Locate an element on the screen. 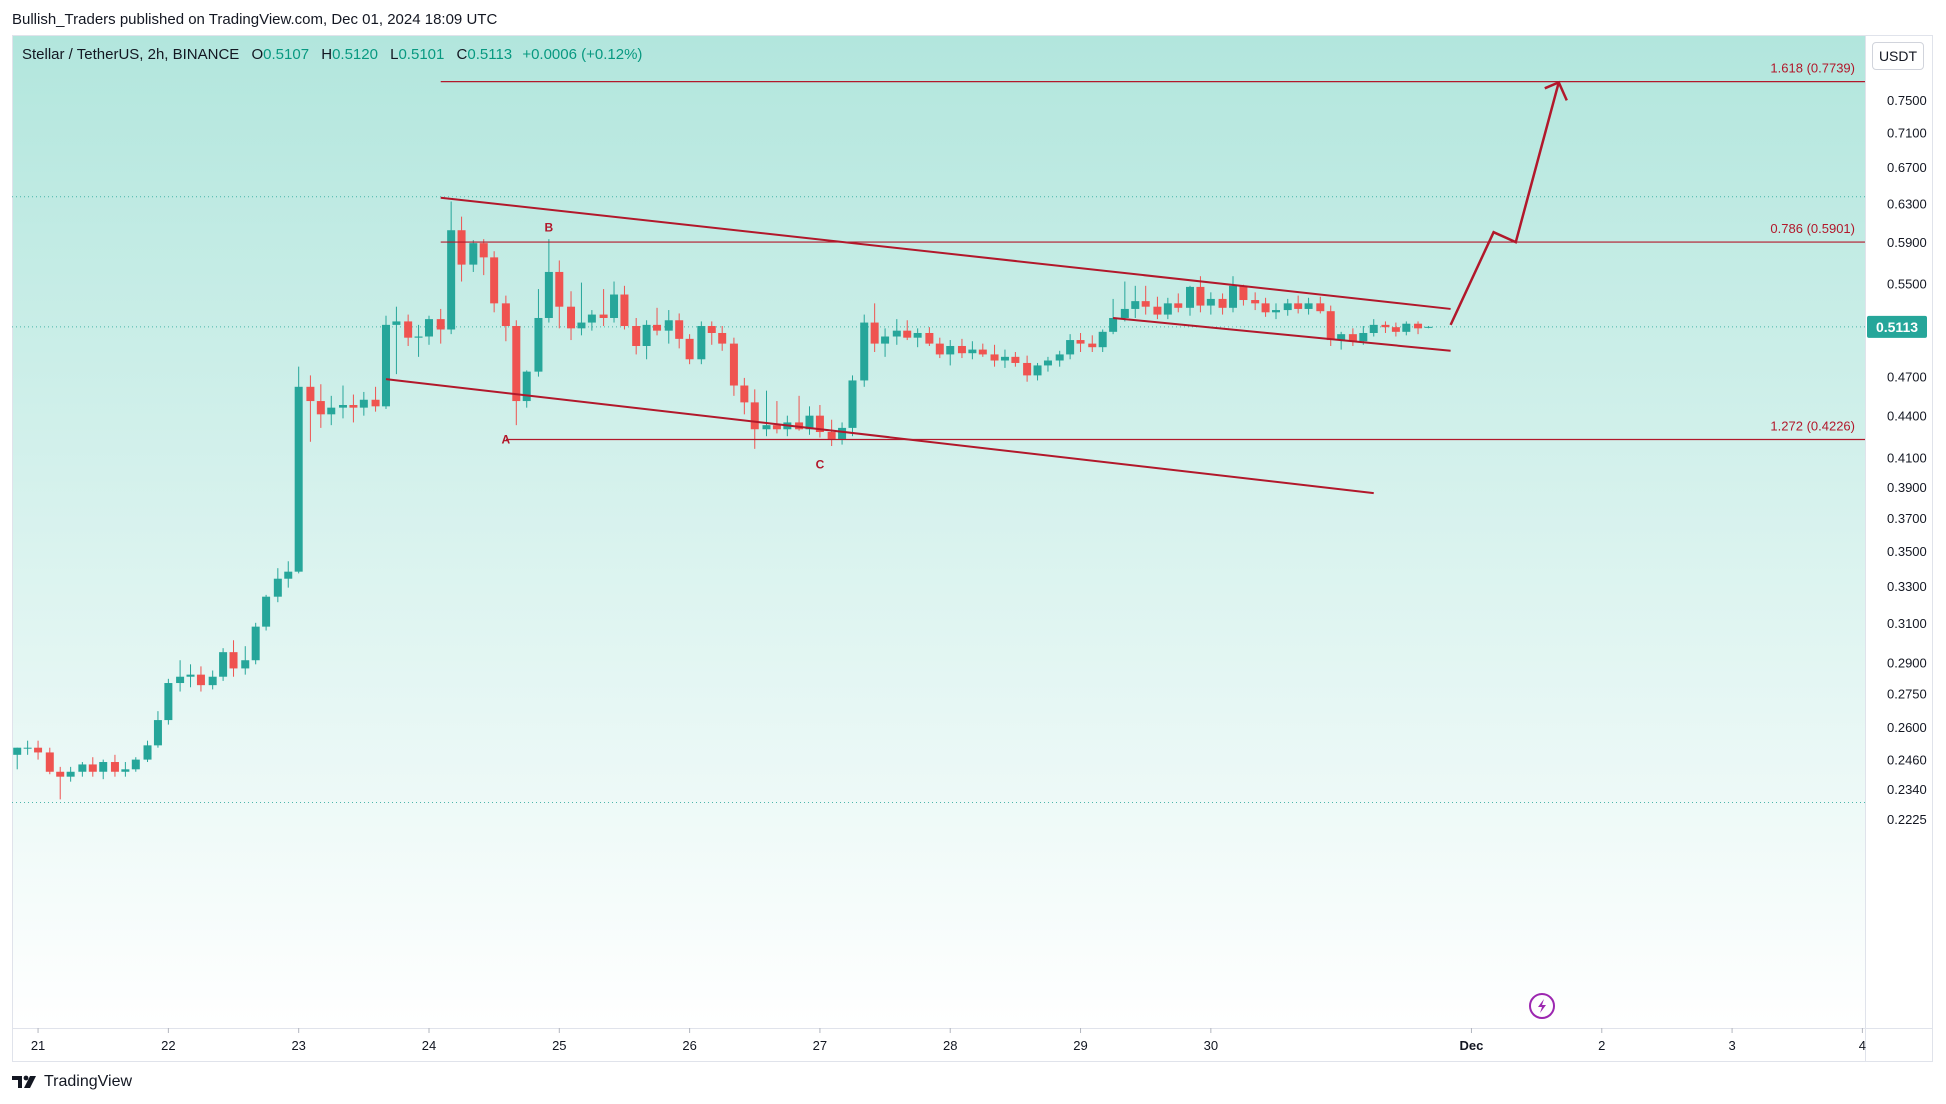  flash-icon is located at coordinates (1542, 1006).